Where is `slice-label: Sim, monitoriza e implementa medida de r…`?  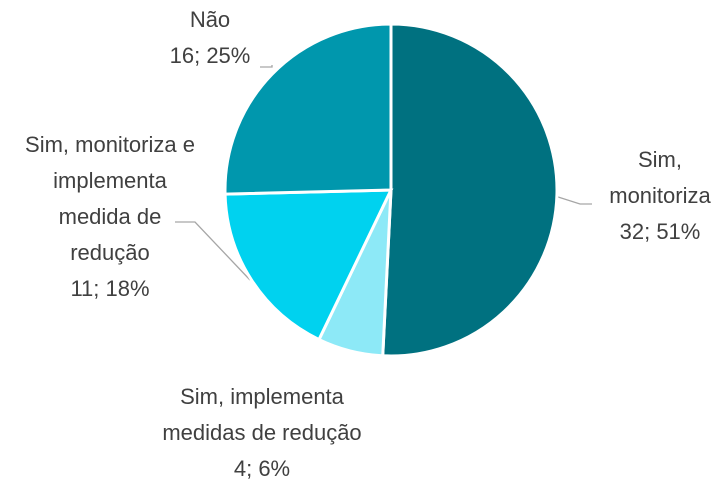
slice-label: Sim, monitoriza e implementa medida de r… is located at coordinates (110, 217).